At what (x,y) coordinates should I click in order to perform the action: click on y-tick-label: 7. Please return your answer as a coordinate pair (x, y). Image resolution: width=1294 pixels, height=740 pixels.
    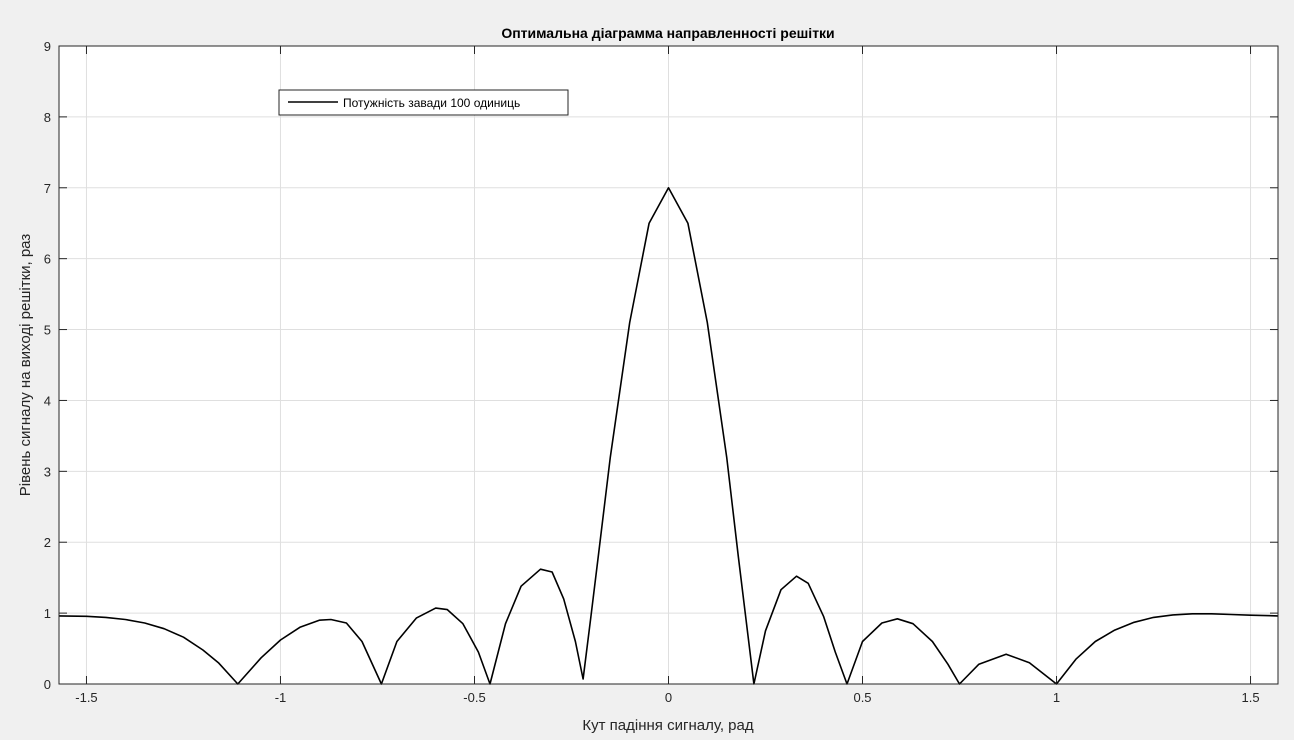
    Looking at the image, I should click on (47, 188).